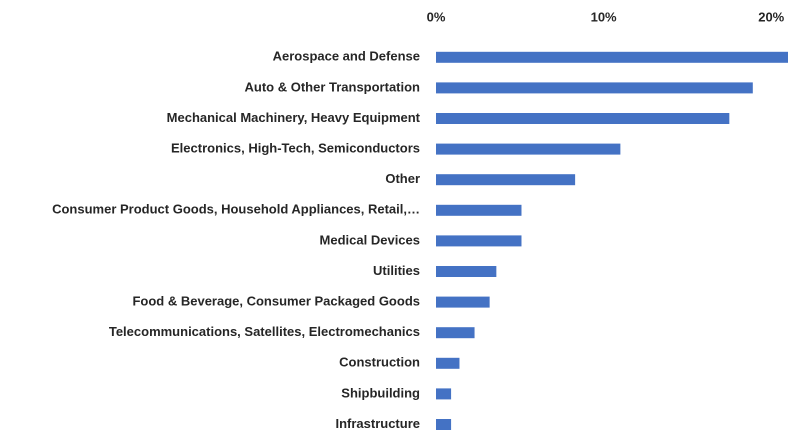 This screenshot has height=434, width=788. Describe the element at coordinates (380, 392) in the screenshot. I see `y-tick-label: Shipbuilding` at that location.